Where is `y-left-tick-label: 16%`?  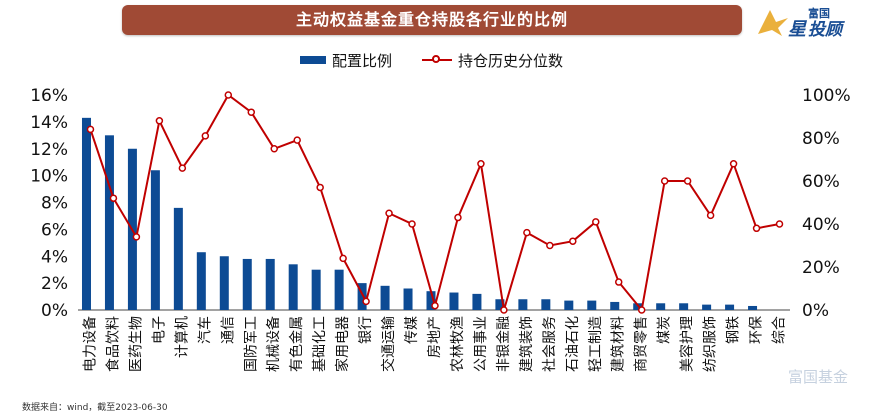 y-left-tick-label: 16% is located at coordinates (49, 96).